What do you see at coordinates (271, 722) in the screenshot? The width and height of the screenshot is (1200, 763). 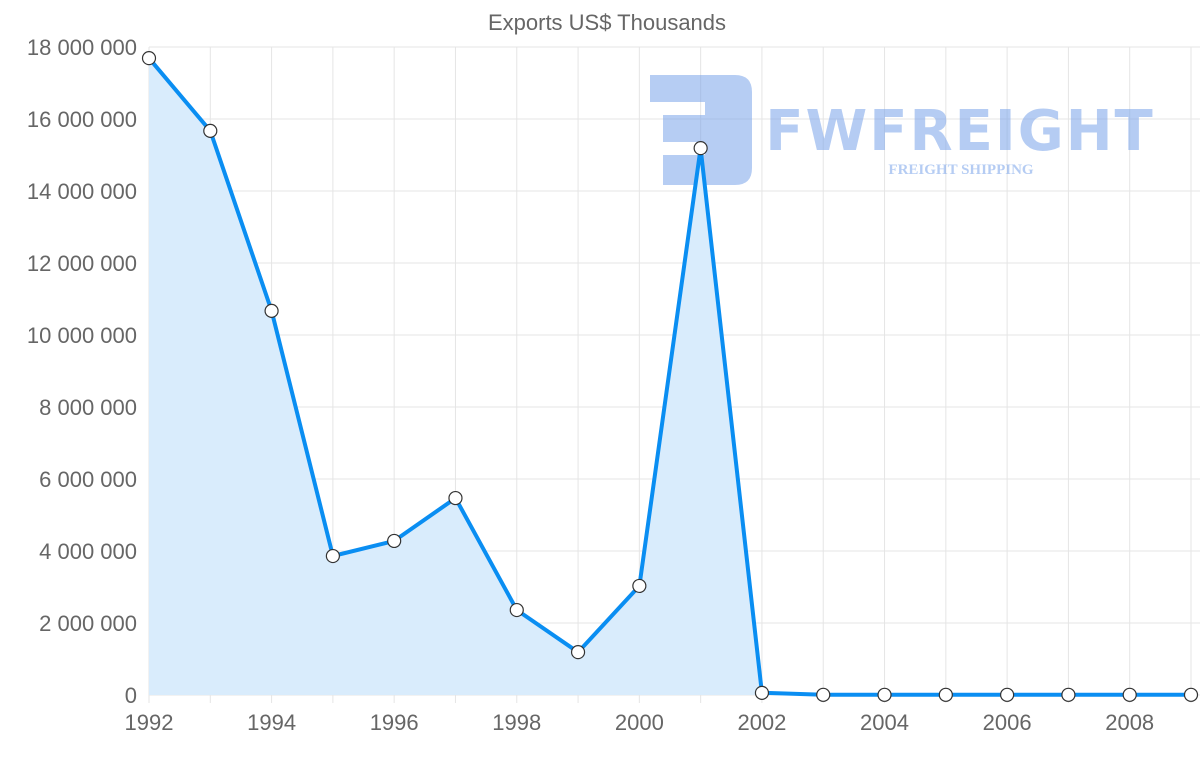 I see `x-tick-label: 1994` at bounding box center [271, 722].